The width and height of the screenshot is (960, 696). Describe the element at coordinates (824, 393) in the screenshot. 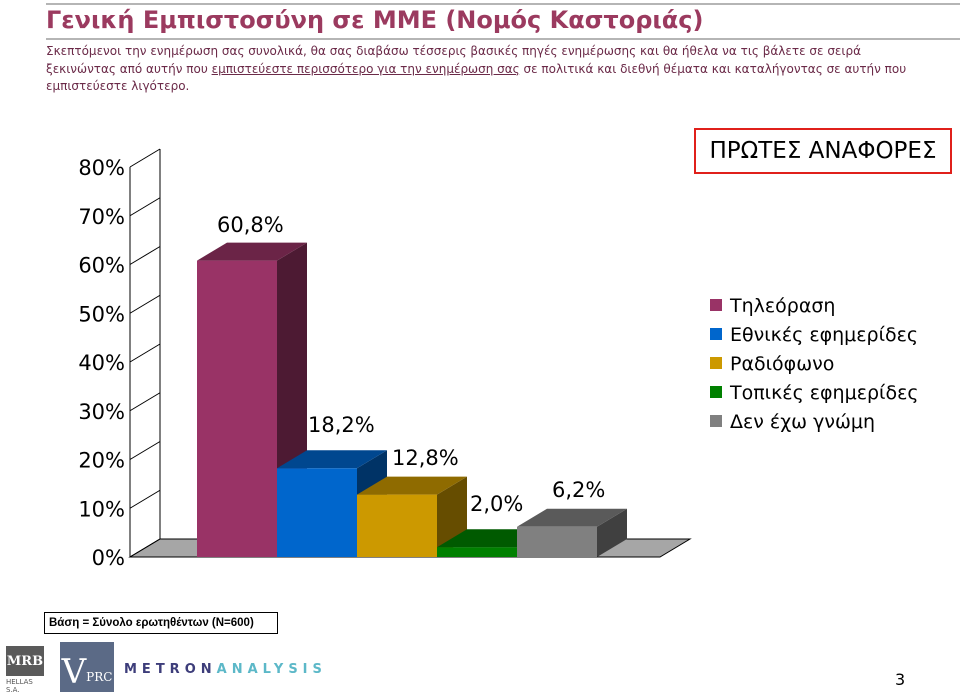

I see `legend-label: Τοπικές εφημερίδες` at that location.